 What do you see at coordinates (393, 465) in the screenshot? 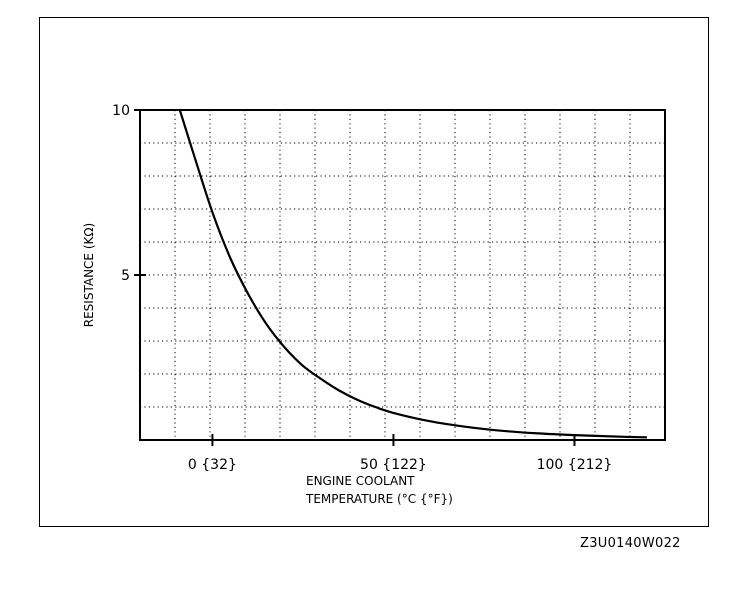
I see `x-tick-label: 50 {122}` at bounding box center [393, 465].